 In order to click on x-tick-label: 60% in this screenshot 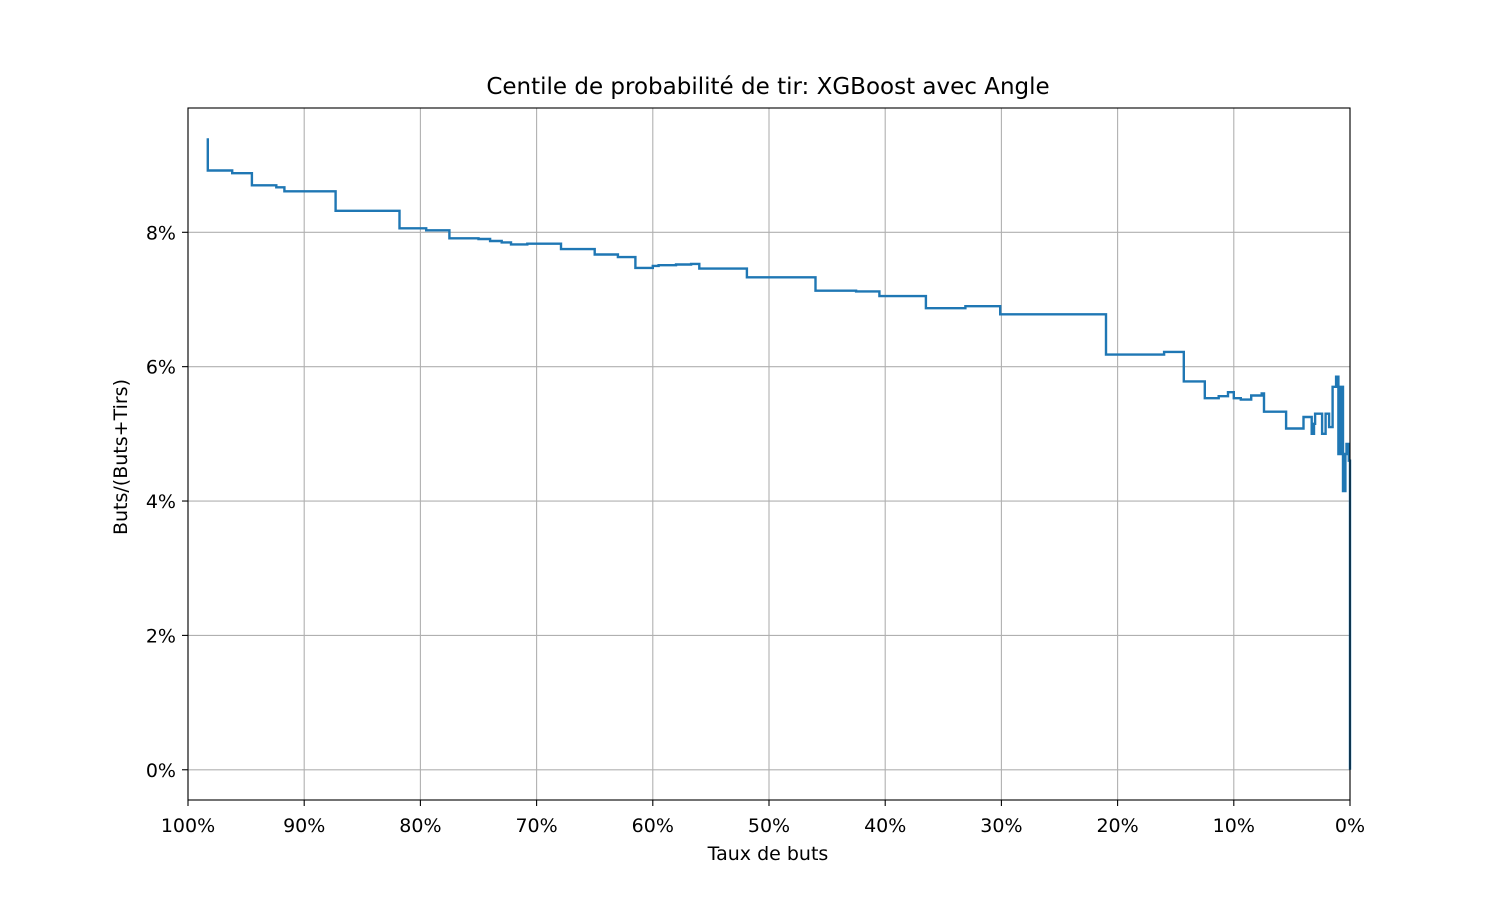, I will do `click(653, 826)`.